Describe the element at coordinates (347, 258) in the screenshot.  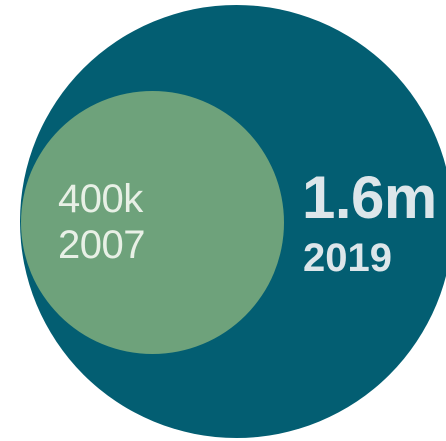
I see `year-label-2019: 2019` at that location.